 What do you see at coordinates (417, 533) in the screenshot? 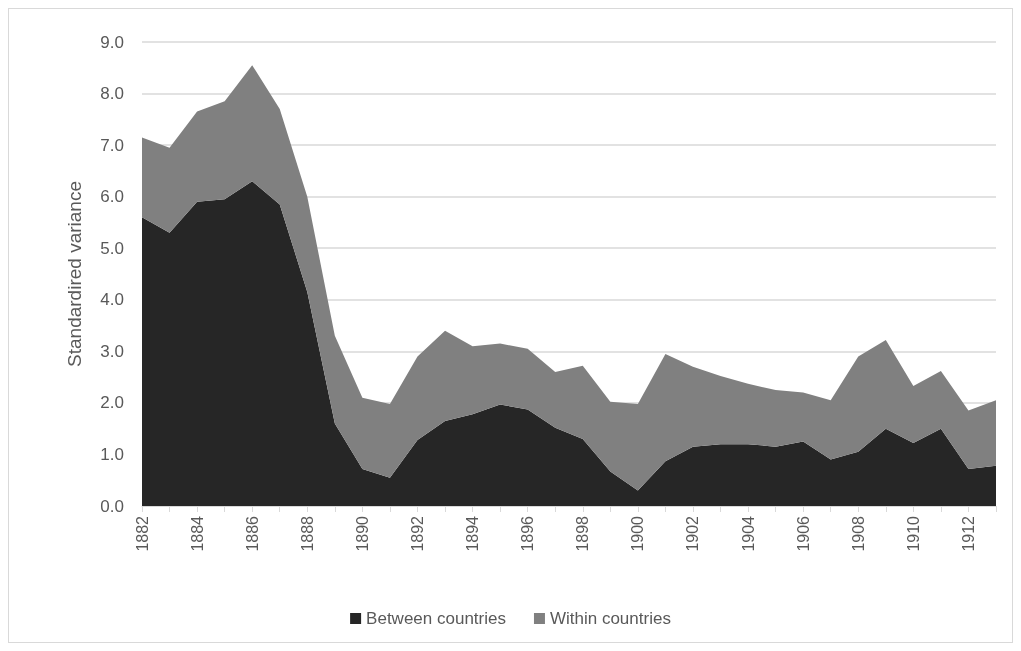
I see `x-tick-label: 1892` at bounding box center [417, 533].